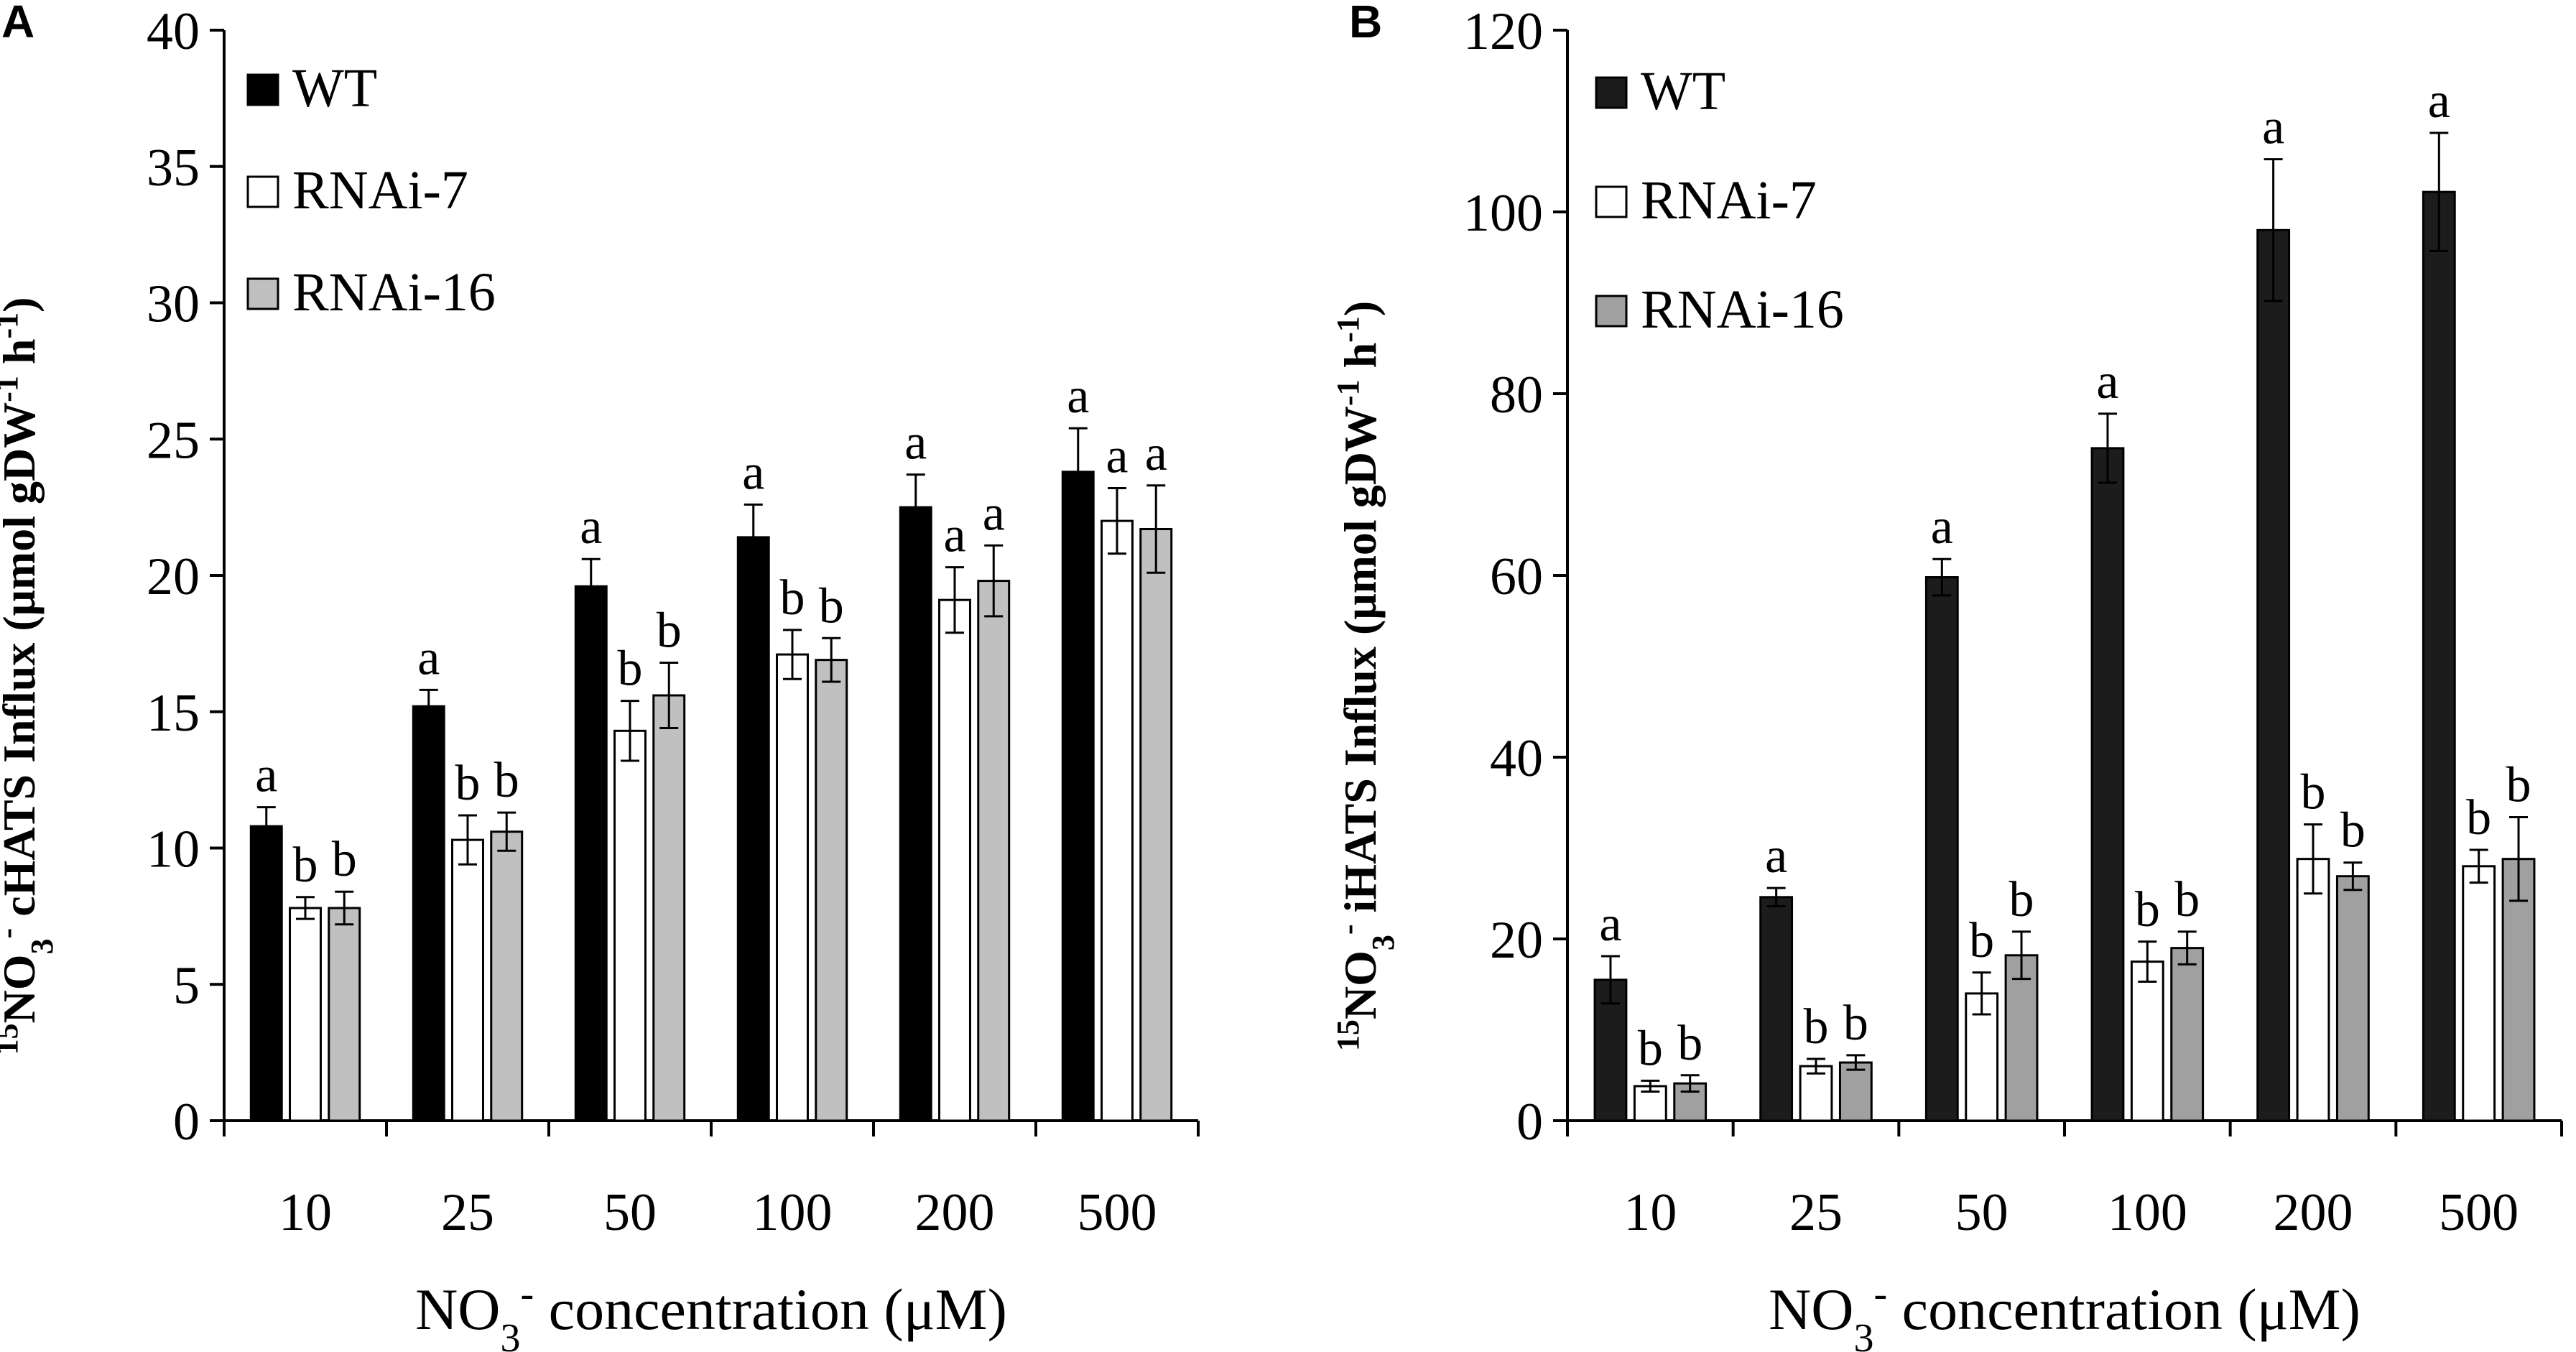 The image size is (2576, 1352). I want to click on y-tick-label: 80, so click(1516, 395).